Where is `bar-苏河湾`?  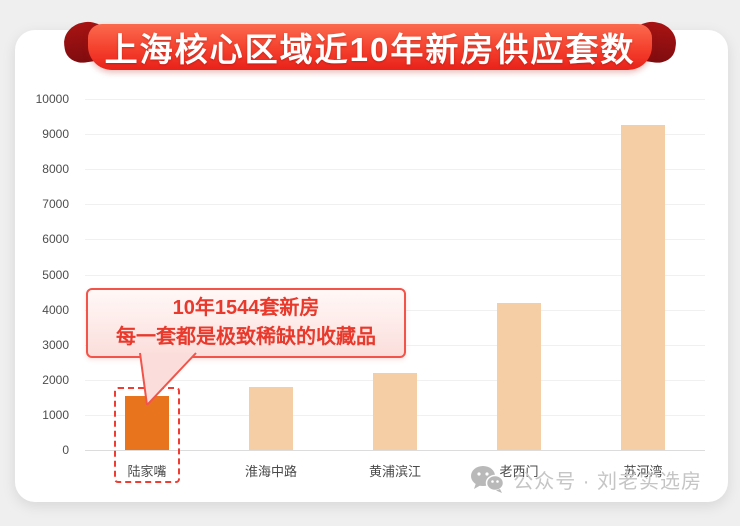
bar-苏河湾 is located at coordinates (643, 287).